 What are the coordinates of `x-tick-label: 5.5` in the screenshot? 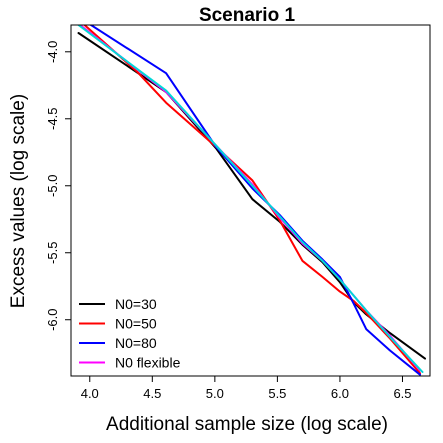 It's located at (277, 393).